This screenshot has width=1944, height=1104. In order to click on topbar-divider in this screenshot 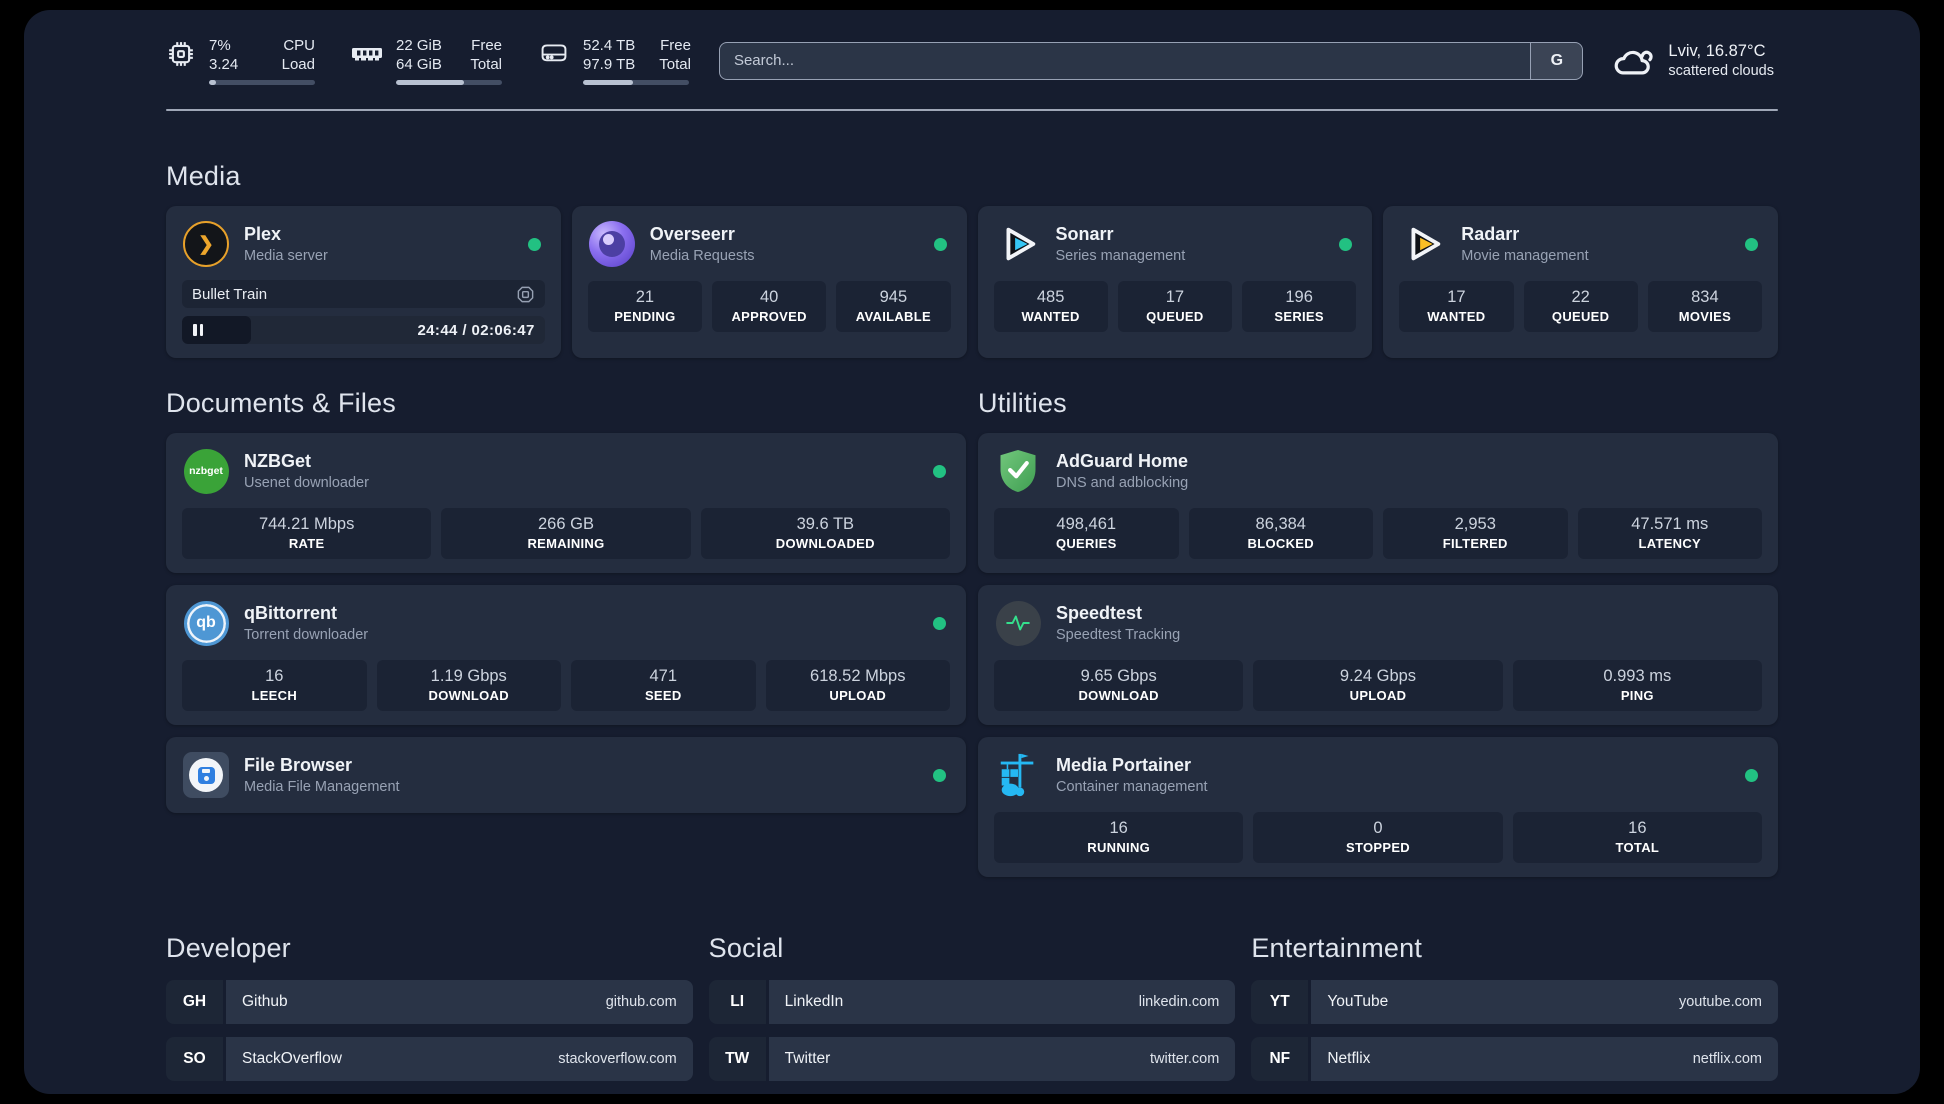, I will do `click(972, 110)`.